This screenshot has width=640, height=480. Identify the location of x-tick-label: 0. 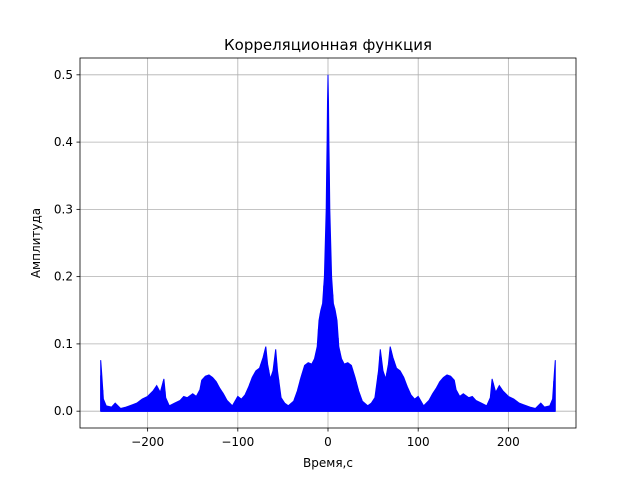
(328, 442).